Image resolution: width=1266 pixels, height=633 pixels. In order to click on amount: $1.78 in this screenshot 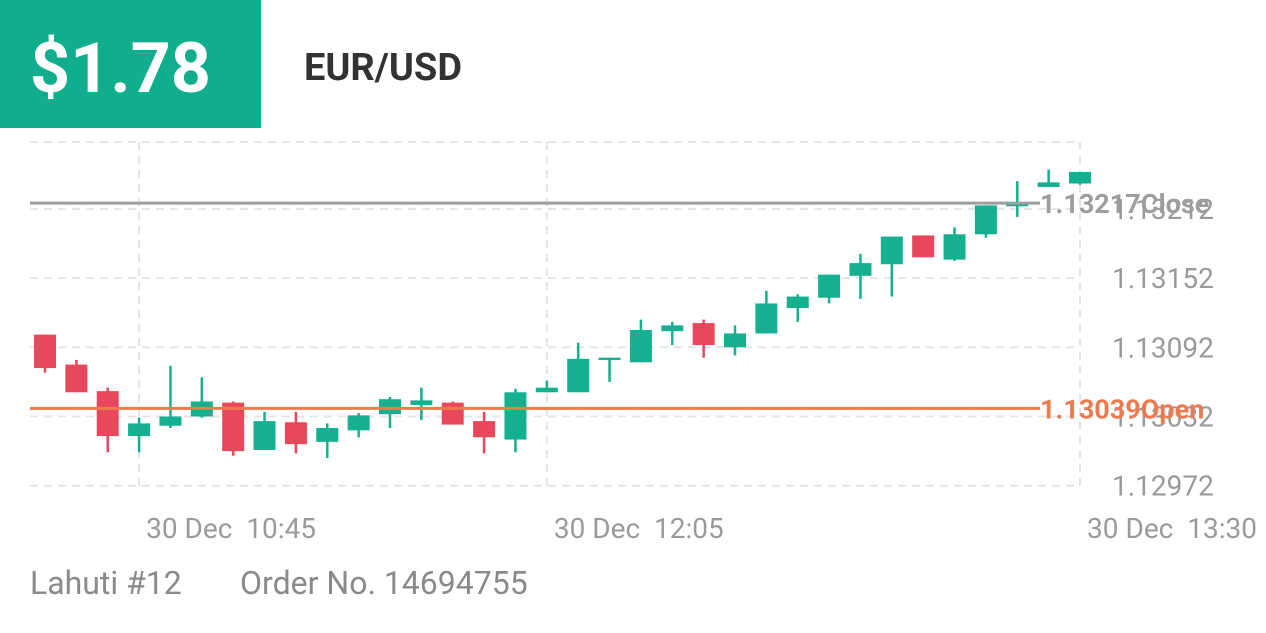, I will do `click(120, 69)`.